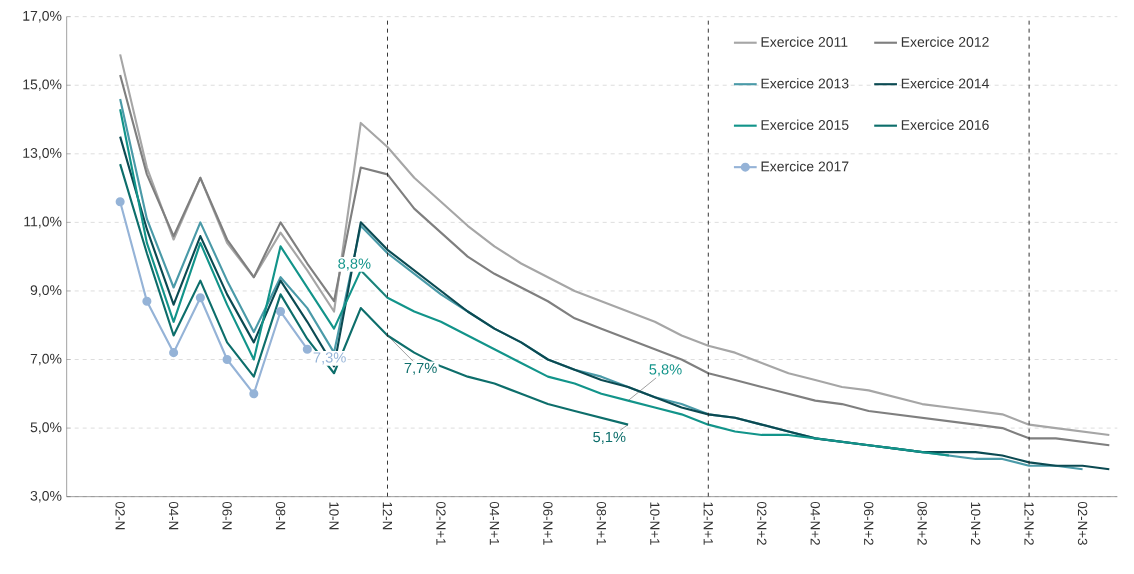 This screenshot has height=574, width=1134. What do you see at coordinates (46, 291) in the screenshot?
I see `y-tick-label: 9,0%` at bounding box center [46, 291].